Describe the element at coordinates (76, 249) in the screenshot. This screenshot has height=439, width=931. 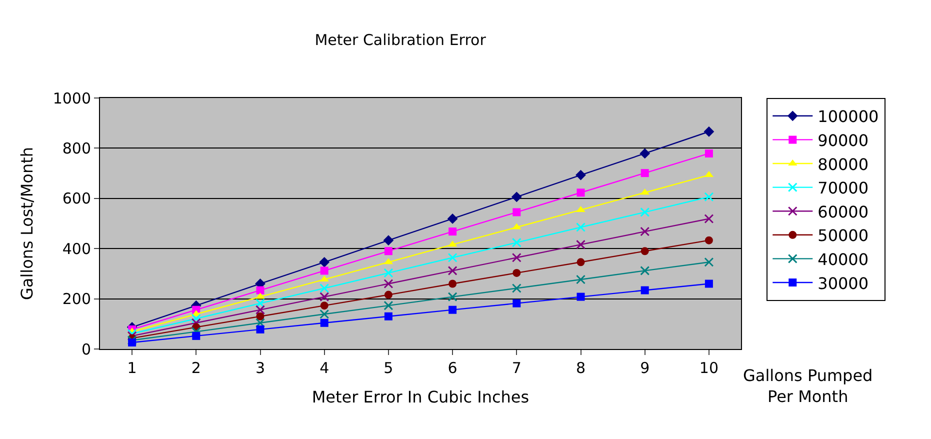
I see `y-tick-label: 400` at that location.